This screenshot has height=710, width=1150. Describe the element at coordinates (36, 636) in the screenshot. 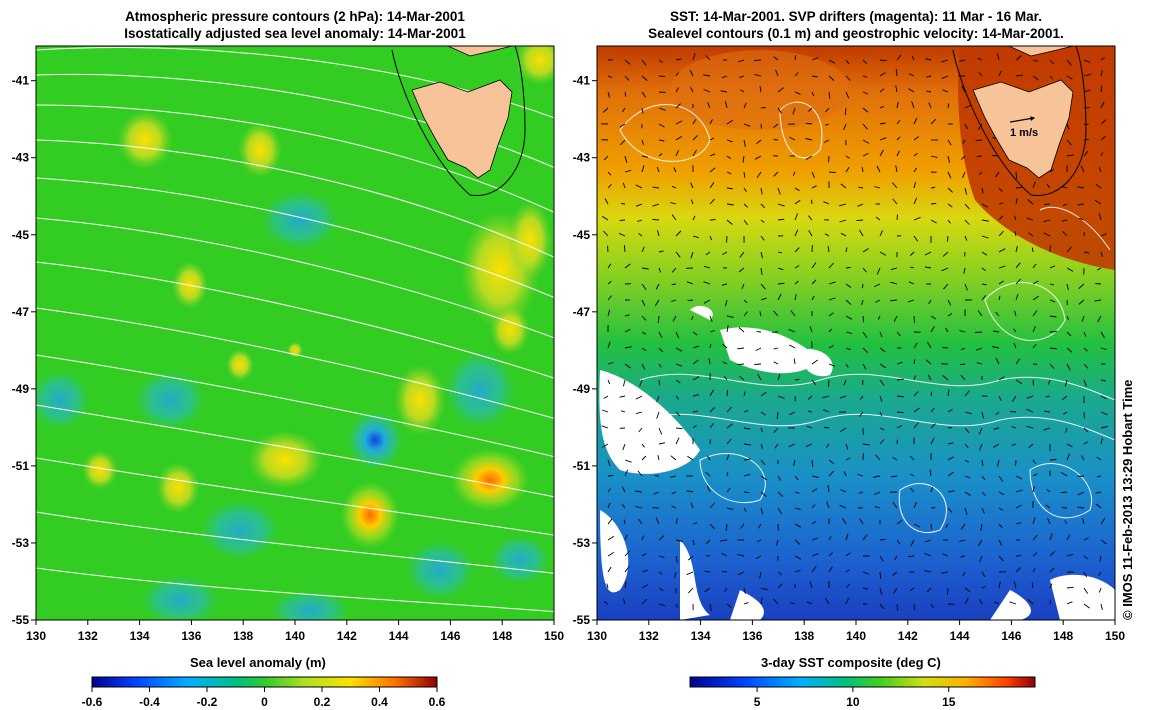

I see `lon-tick-label: 130` at that location.